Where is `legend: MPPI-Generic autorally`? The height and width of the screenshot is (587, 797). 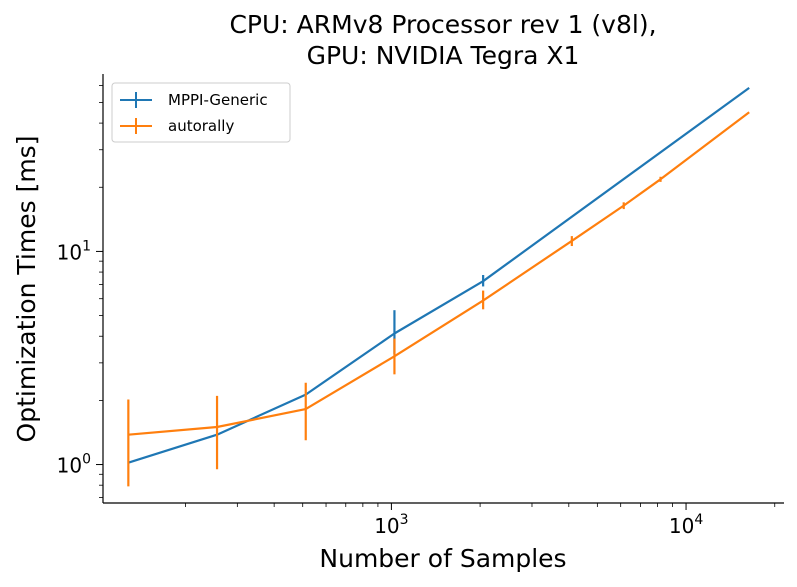 legend: MPPI-Generic autorally is located at coordinates (201, 112).